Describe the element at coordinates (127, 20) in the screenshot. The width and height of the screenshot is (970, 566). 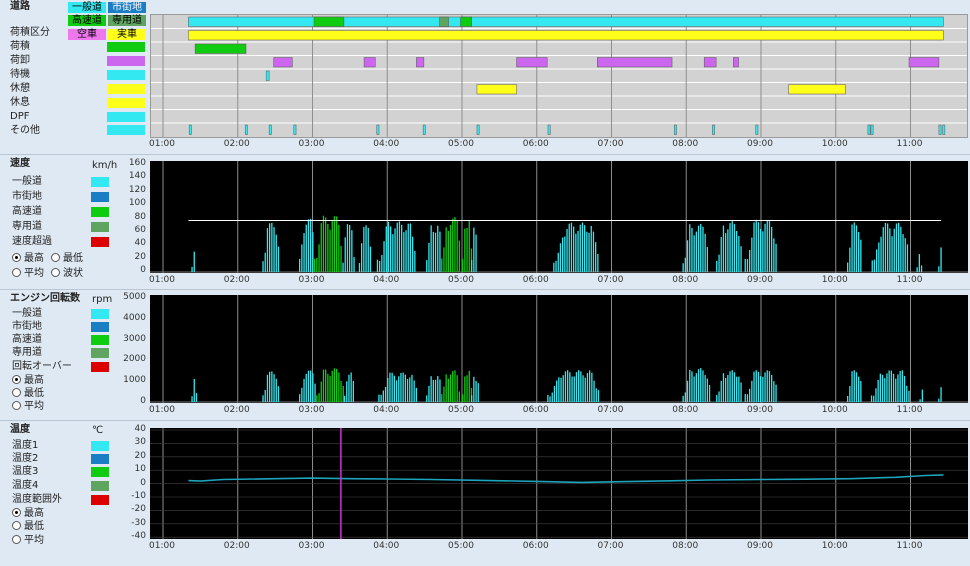
I see `chip-senyo: 専用道` at that location.